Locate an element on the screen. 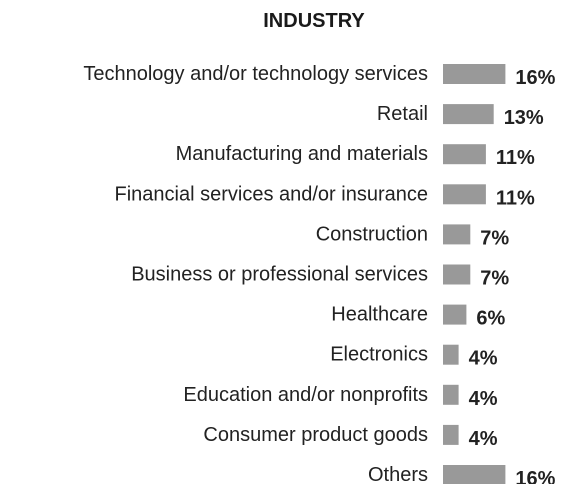 This screenshot has height=484, width=564. category-label: Construction is located at coordinates (372, 234).